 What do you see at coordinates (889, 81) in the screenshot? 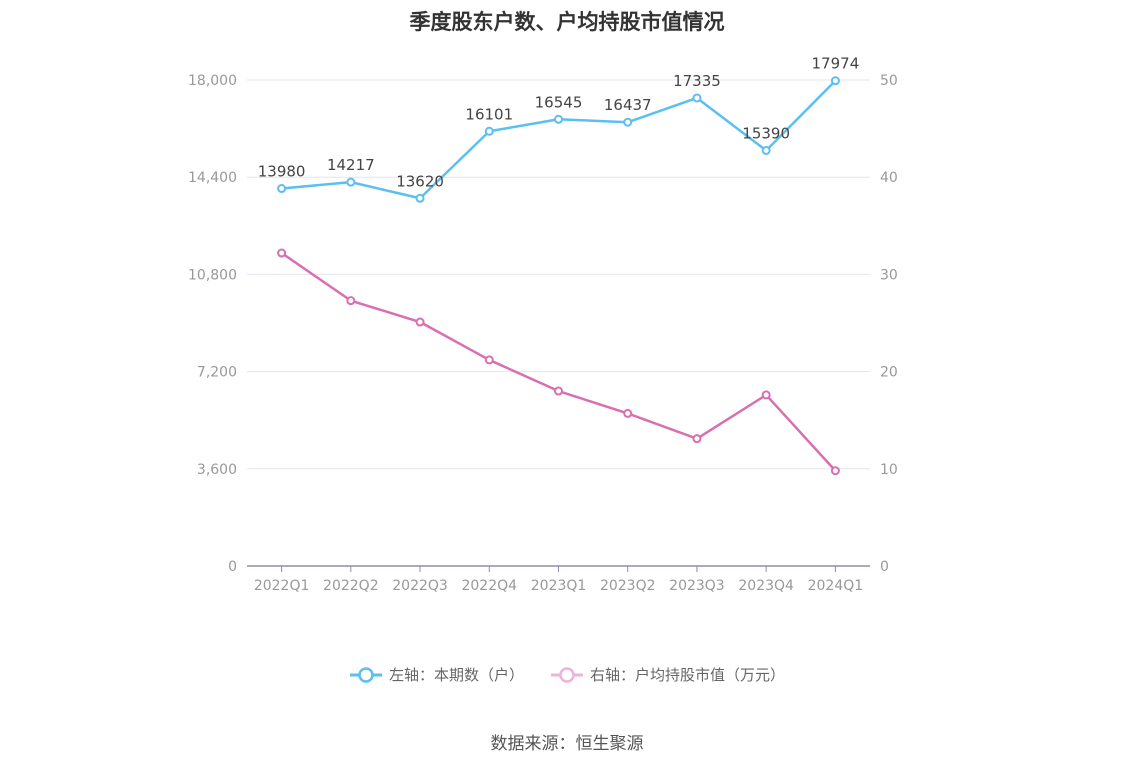
I see `y-right-tick-label: 50` at bounding box center [889, 81].